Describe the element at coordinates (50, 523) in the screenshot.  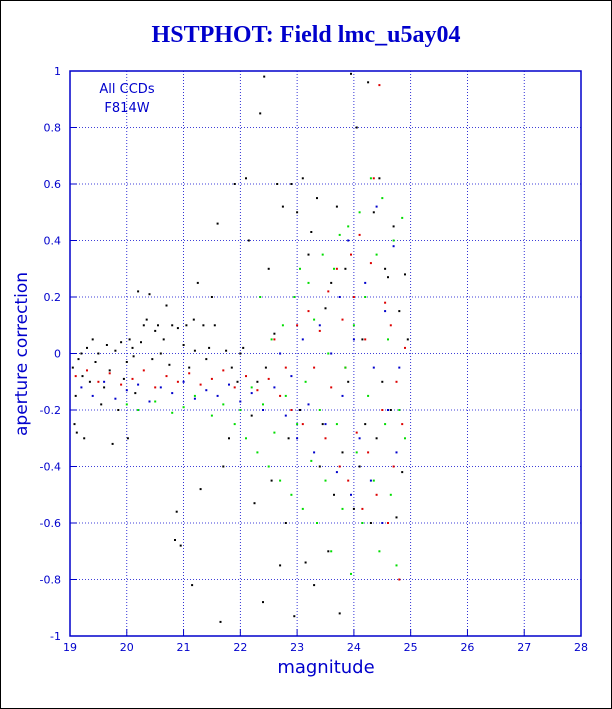
I see `y-tick-label: -0.6` at that location.